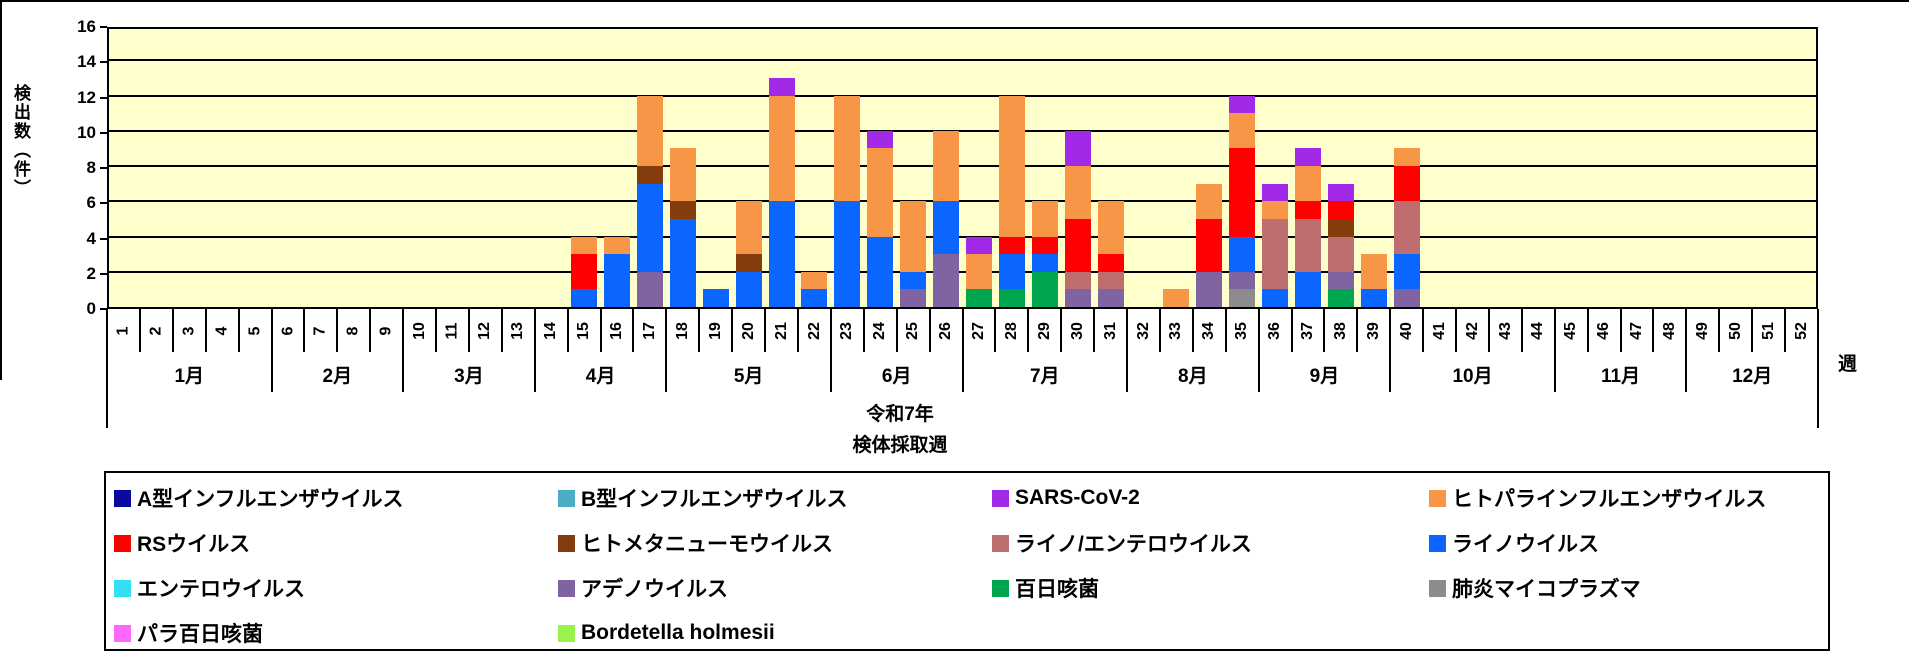 The image size is (1909, 653). Describe the element at coordinates (1193, 376) in the screenshot. I see `month-label: 8月` at that location.